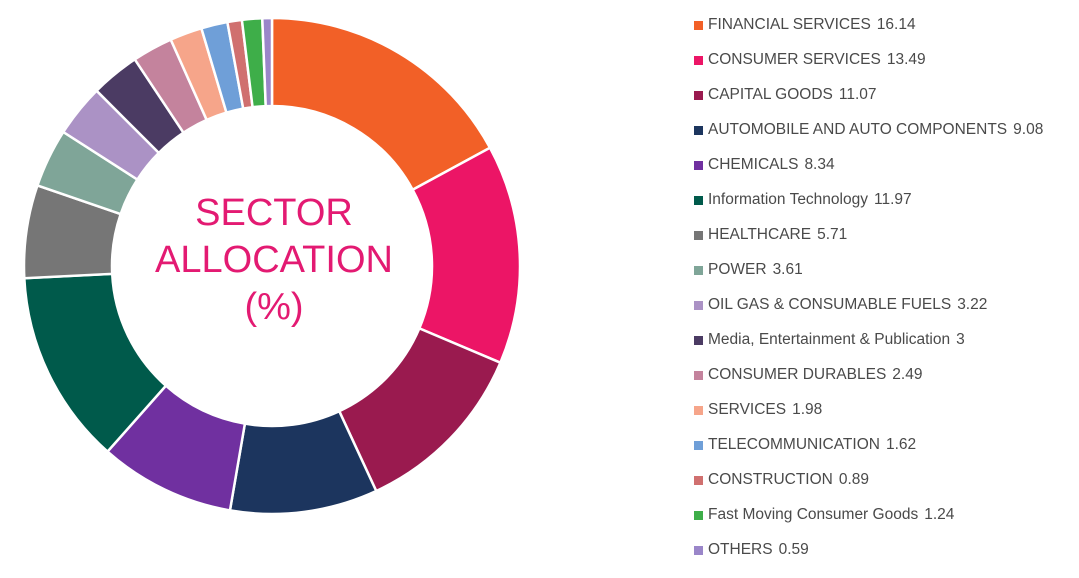 The width and height of the screenshot is (1079, 578). I want to click on legend-label: SERVICES, so click(747, 409).